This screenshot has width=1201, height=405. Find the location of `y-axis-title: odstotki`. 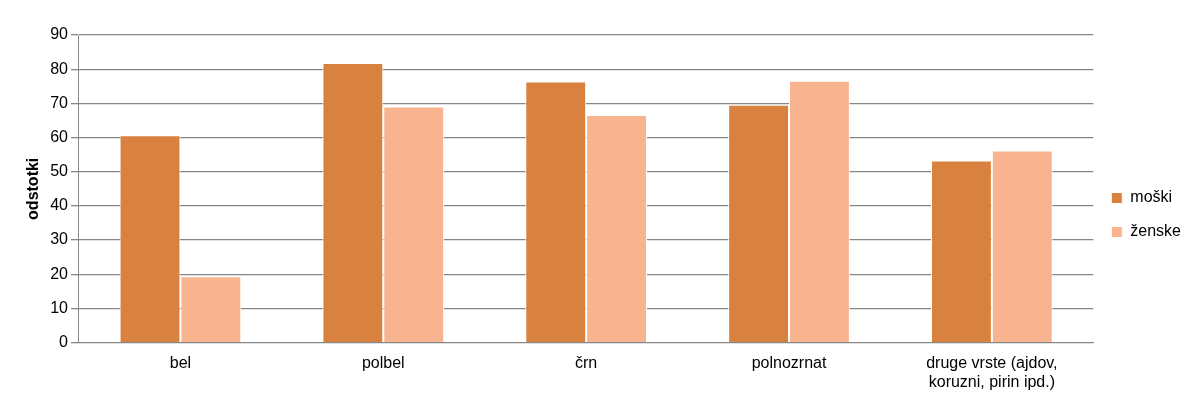

y-axis-title: odstotki is located at coordinates (33, 188).